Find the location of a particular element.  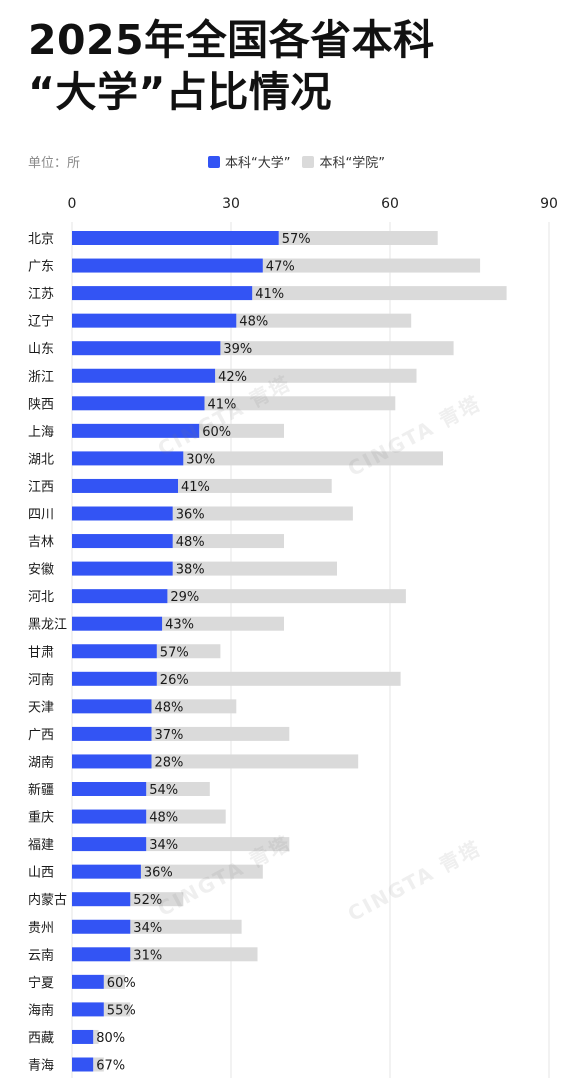

chart-title: 2025年全国各省本科 “大学”占比情况 is located at coordinates (231, 66).